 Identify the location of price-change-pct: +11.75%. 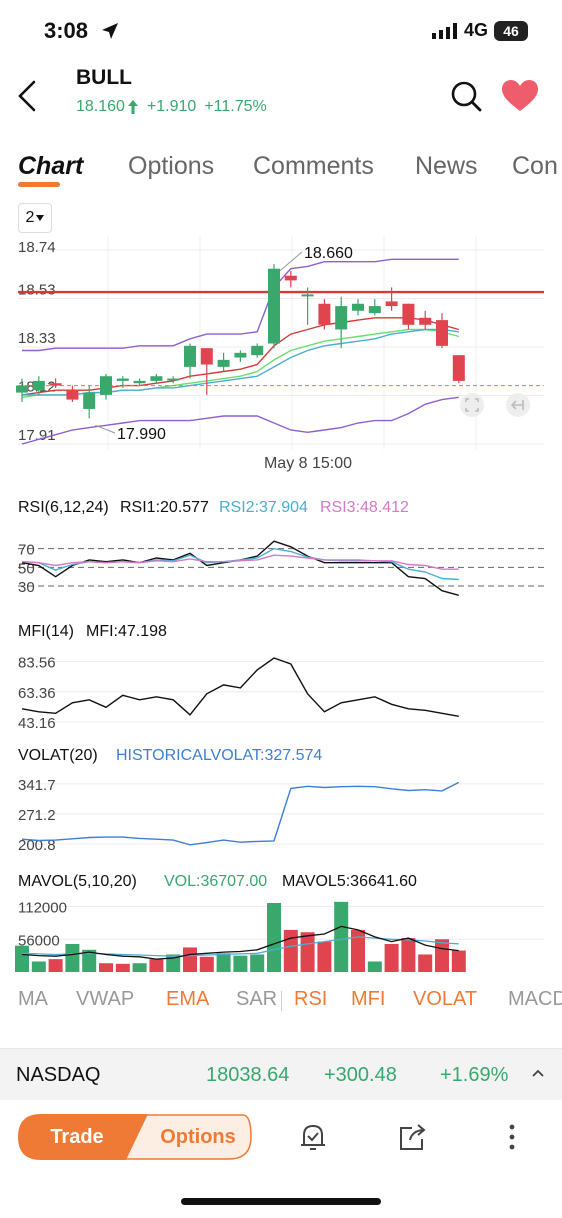
(235, 106).